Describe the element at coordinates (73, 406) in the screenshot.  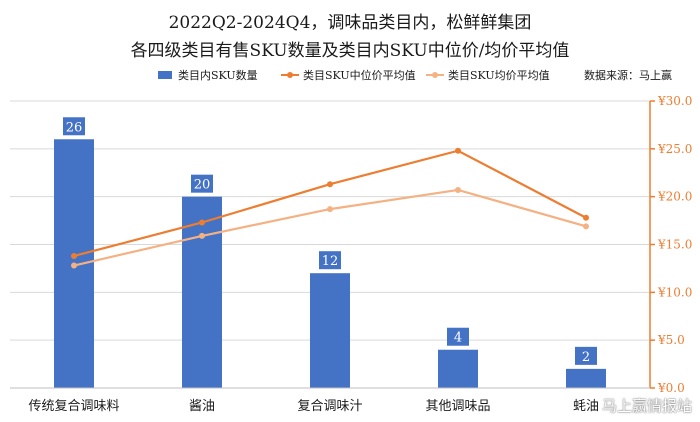
I see `x-axis-category-label: 传统复合调味料` at that location.